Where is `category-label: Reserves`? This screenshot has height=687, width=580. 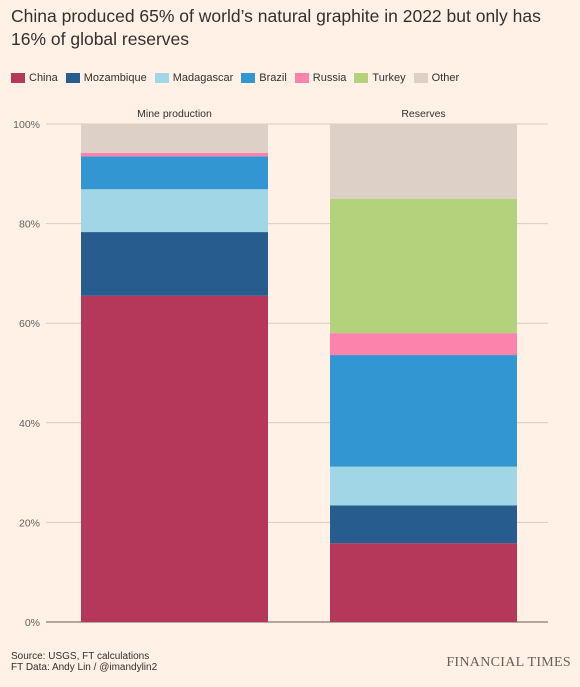
category-label: Reserves is located at coordinates (423, 114).